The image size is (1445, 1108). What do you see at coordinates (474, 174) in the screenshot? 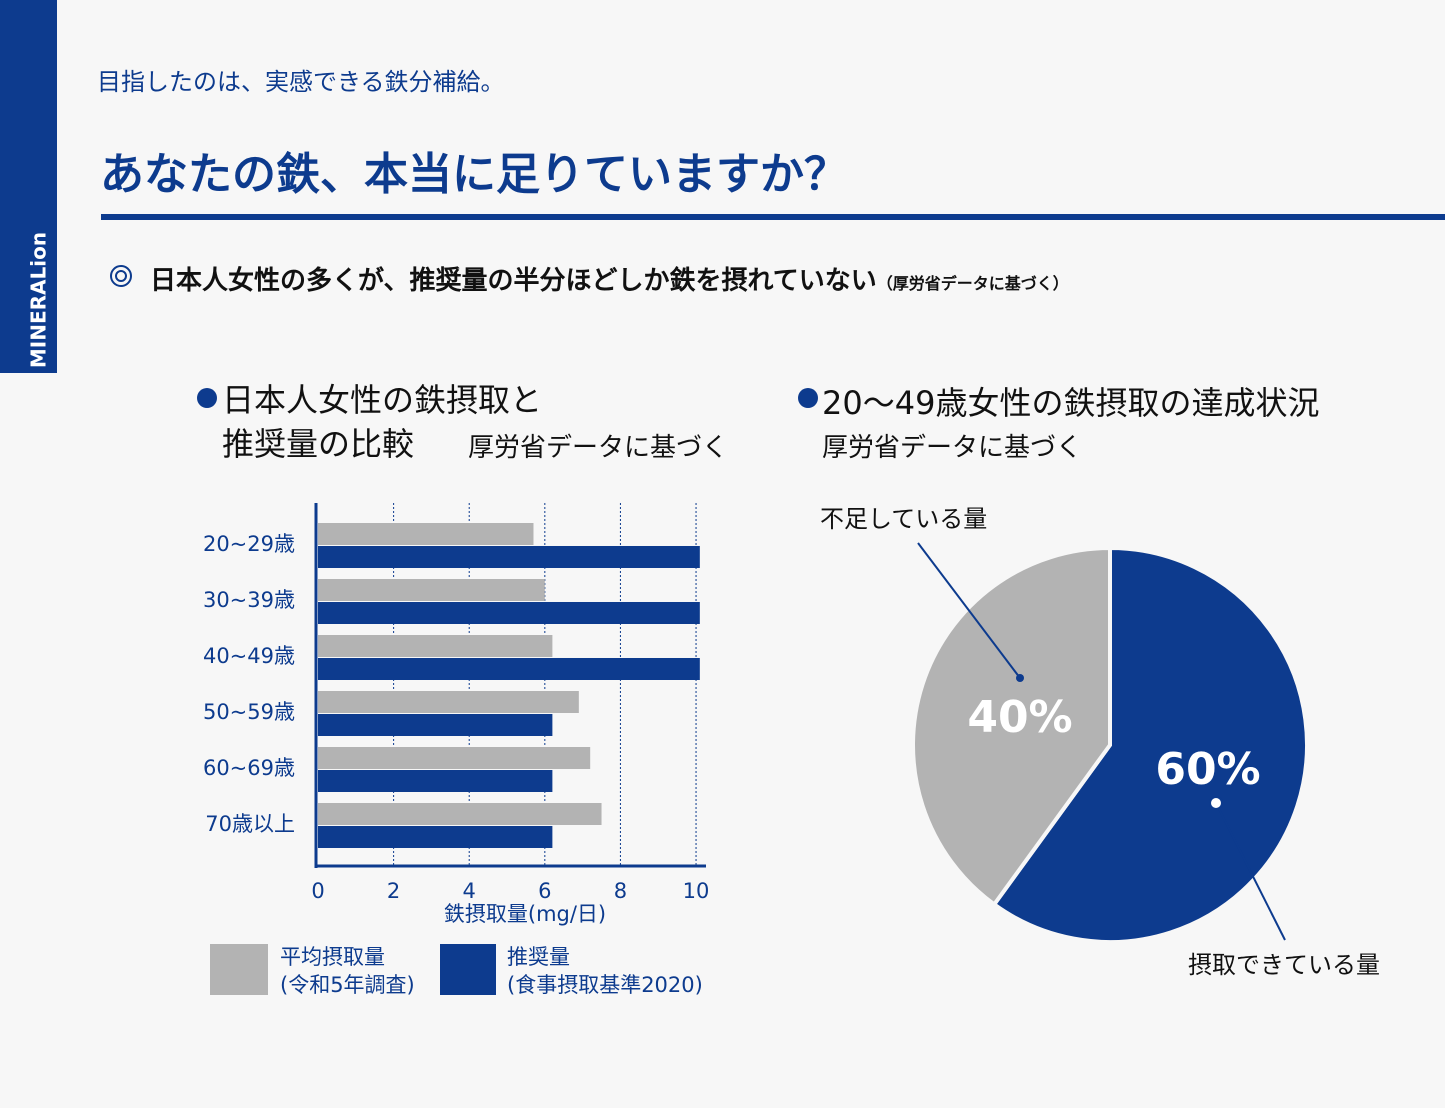
I see `headline: あなたの鉄、本当に足りていますか？` at bounding box center [474, 174].